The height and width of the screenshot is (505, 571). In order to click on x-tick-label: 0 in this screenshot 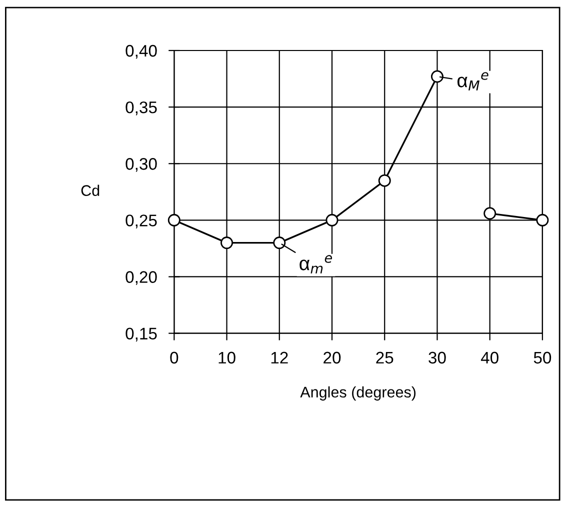, I will do `click(174, 358)`.